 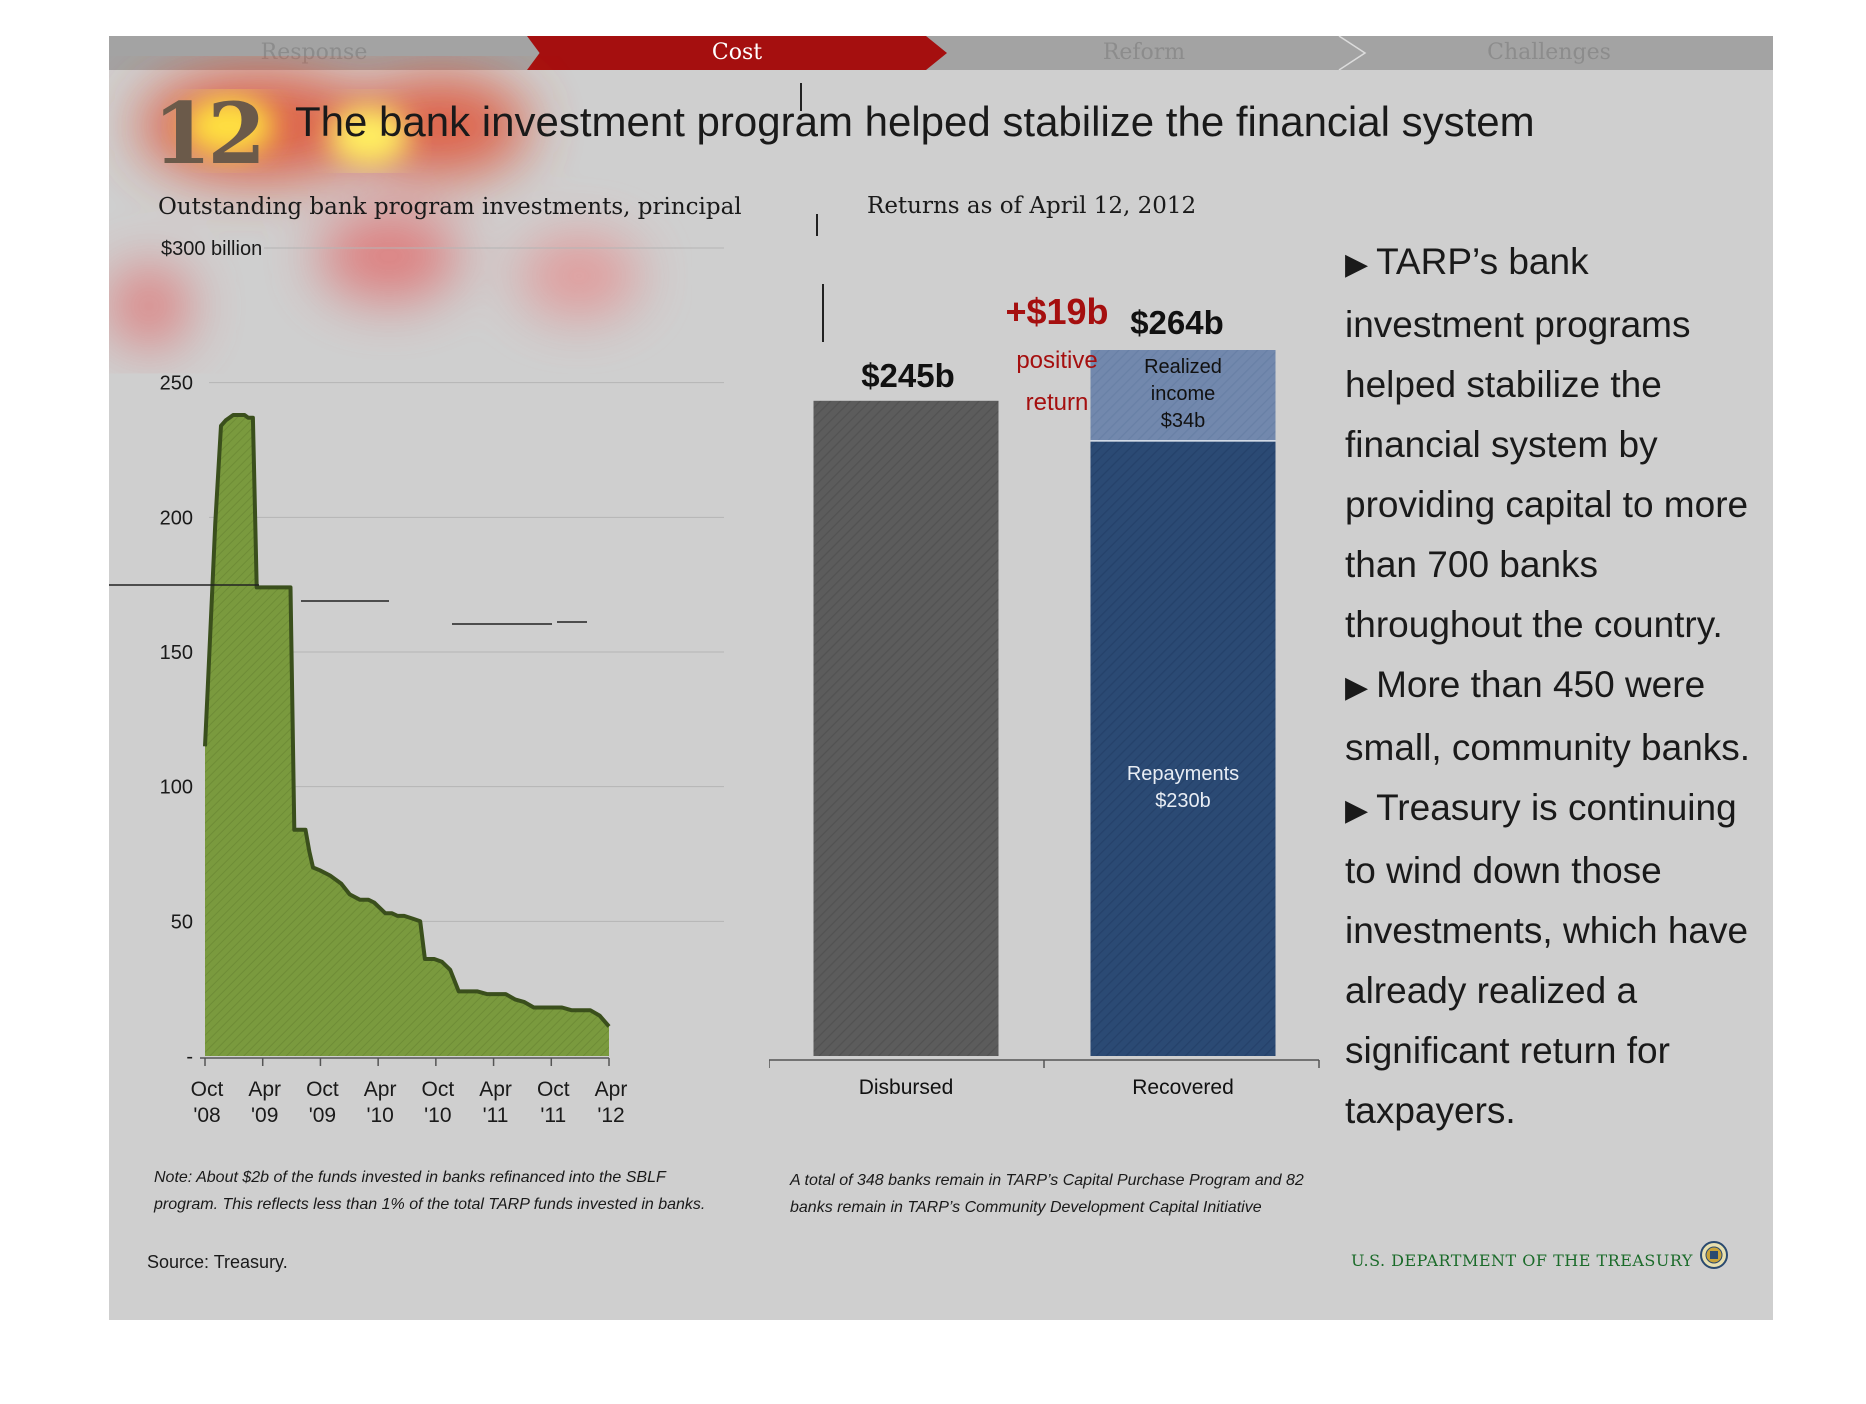 I want to click on x-tick-label: '12, so click(x=610, y=1115).